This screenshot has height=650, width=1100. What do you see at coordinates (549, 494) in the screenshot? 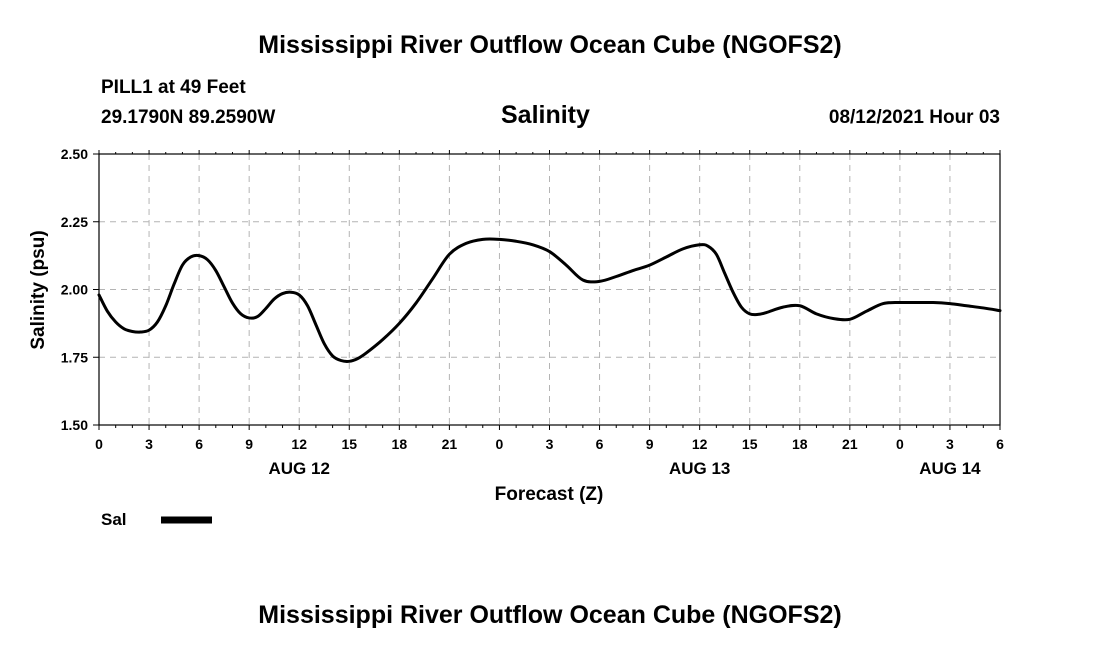
I see `x-axis-title: Forecast (Z)` at bounding box center [549, 494].